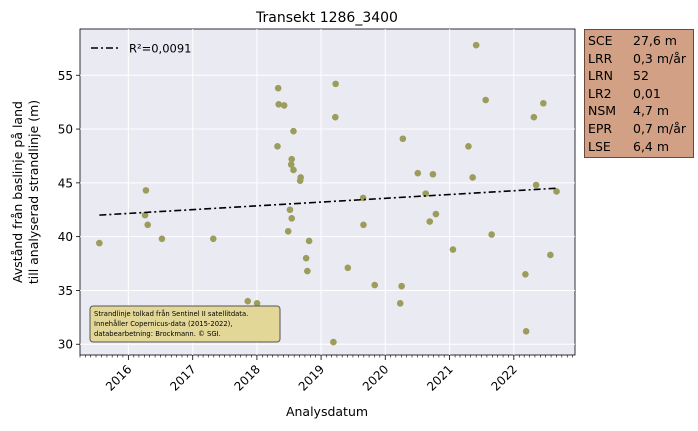  Describe the element at coordinates (311, 377) in the screenshot. I see `x-tick-label: 2019` at that location.